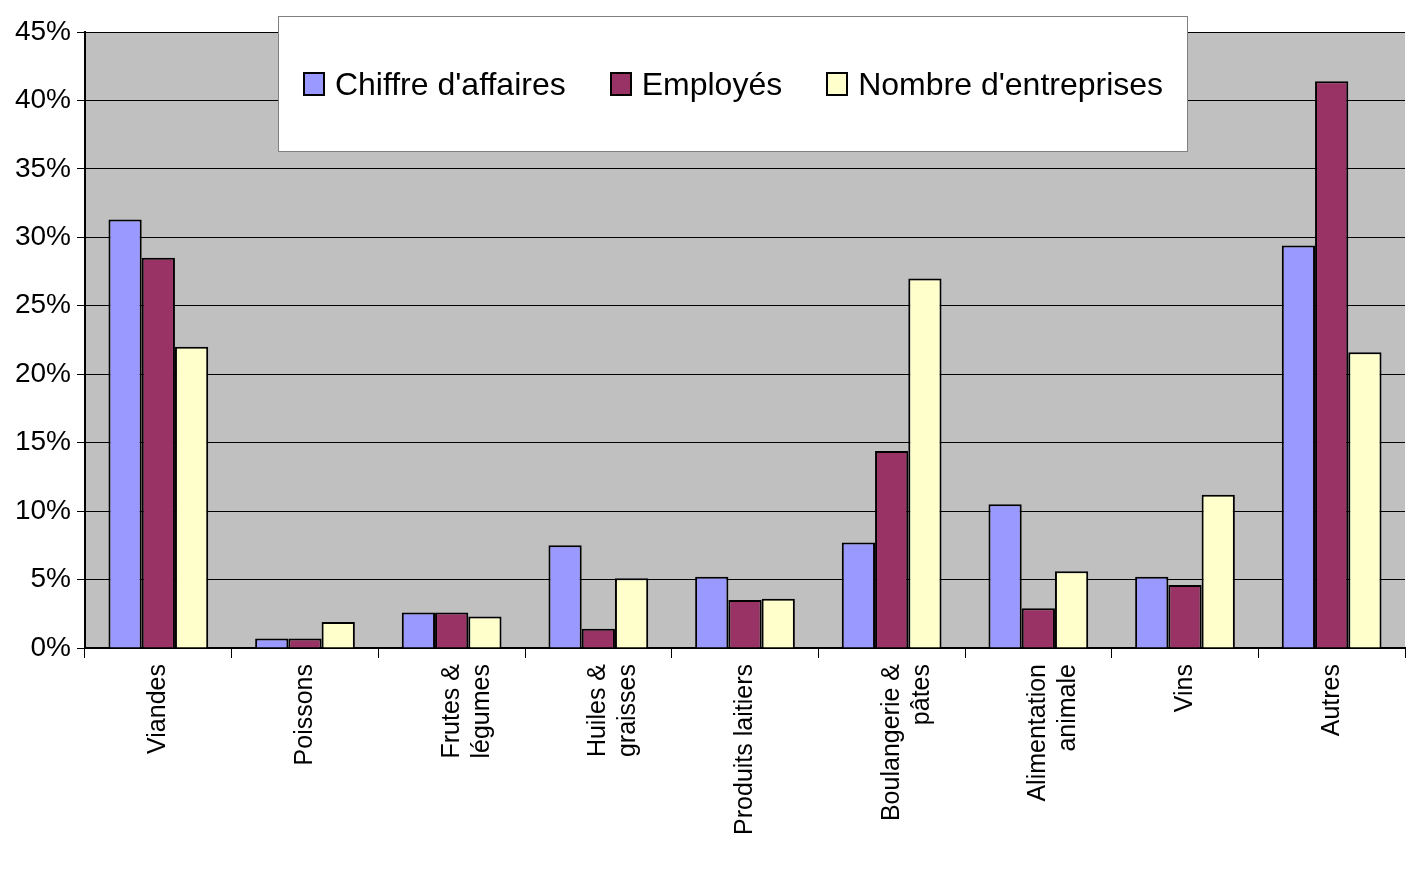  I want to click on x-tick-label: Viandes, so click(156, 709).